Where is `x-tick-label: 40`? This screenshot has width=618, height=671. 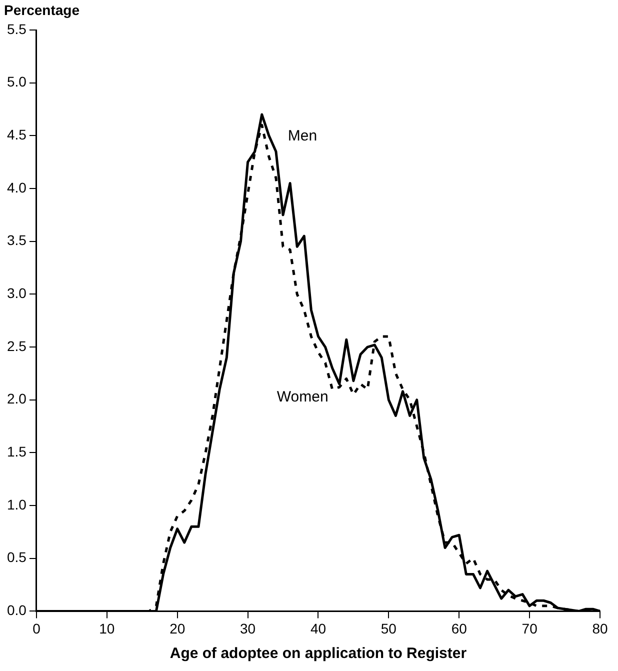
x-tick-label: 40 is located at coordinates (318, 628).